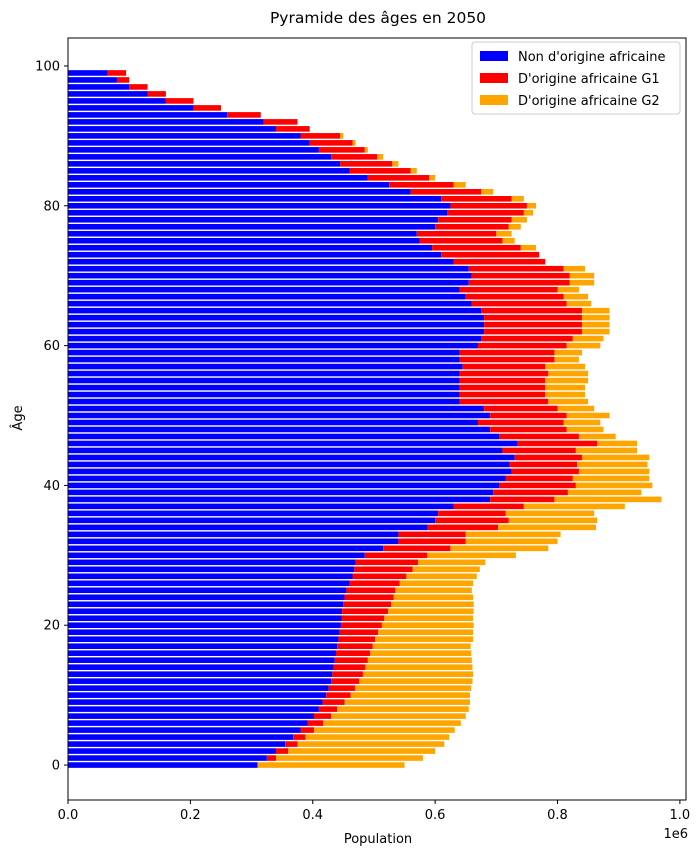 The width and height of the screenshot is (699, 856). What do you see at coordinates (378, 839) in the screenshot?
I see `x-axis-title: Population` at bounding box center [378, 839].